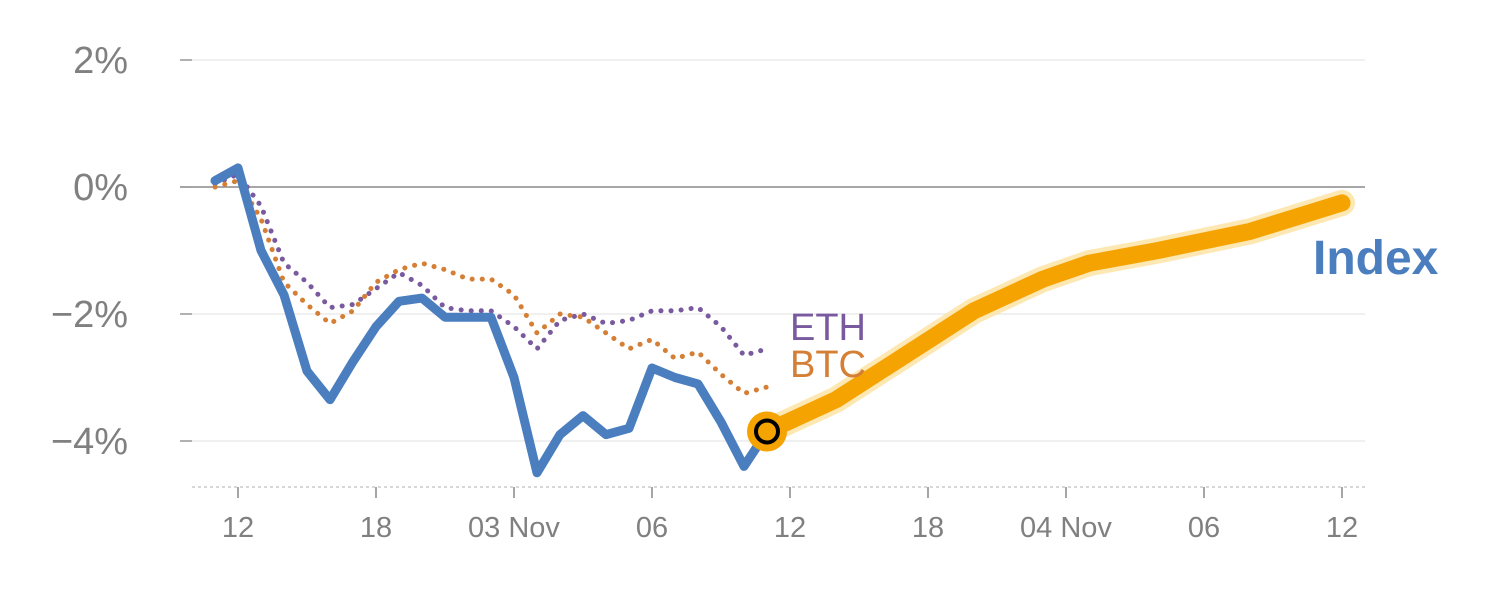 The height and width of the screenshot is (600, 1500). I want to click on series-label-btc: BTC, so click(828, 365).